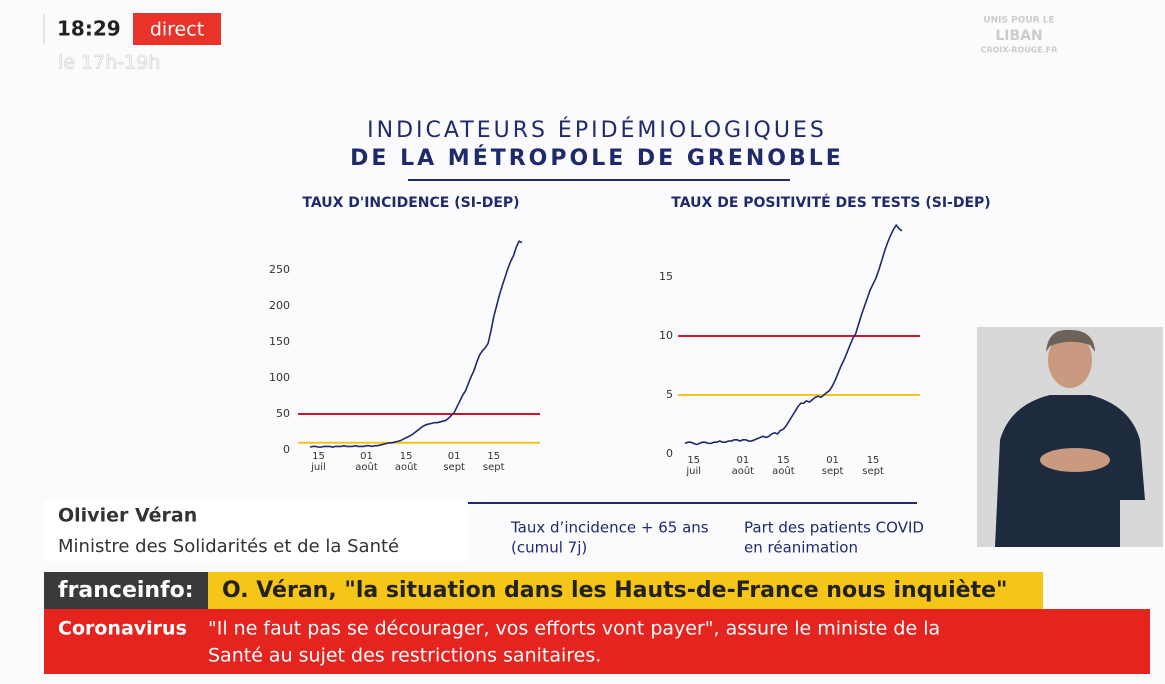  Describe the element at coordinates (122, 629) in the screenshot. I see `topic: Coronavirus` at that location.